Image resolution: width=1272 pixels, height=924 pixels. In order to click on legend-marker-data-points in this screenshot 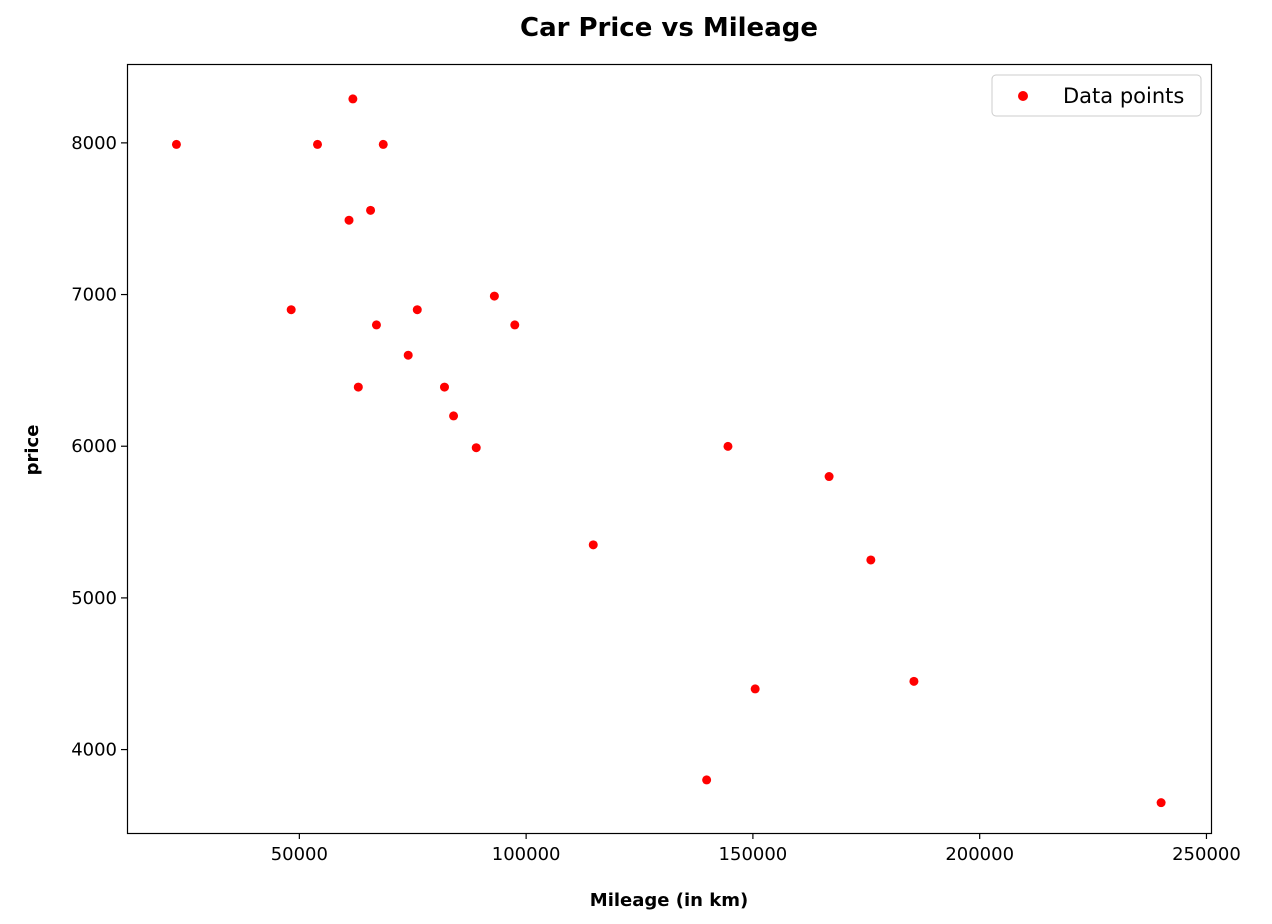, I will do `click(1023, 96)`.